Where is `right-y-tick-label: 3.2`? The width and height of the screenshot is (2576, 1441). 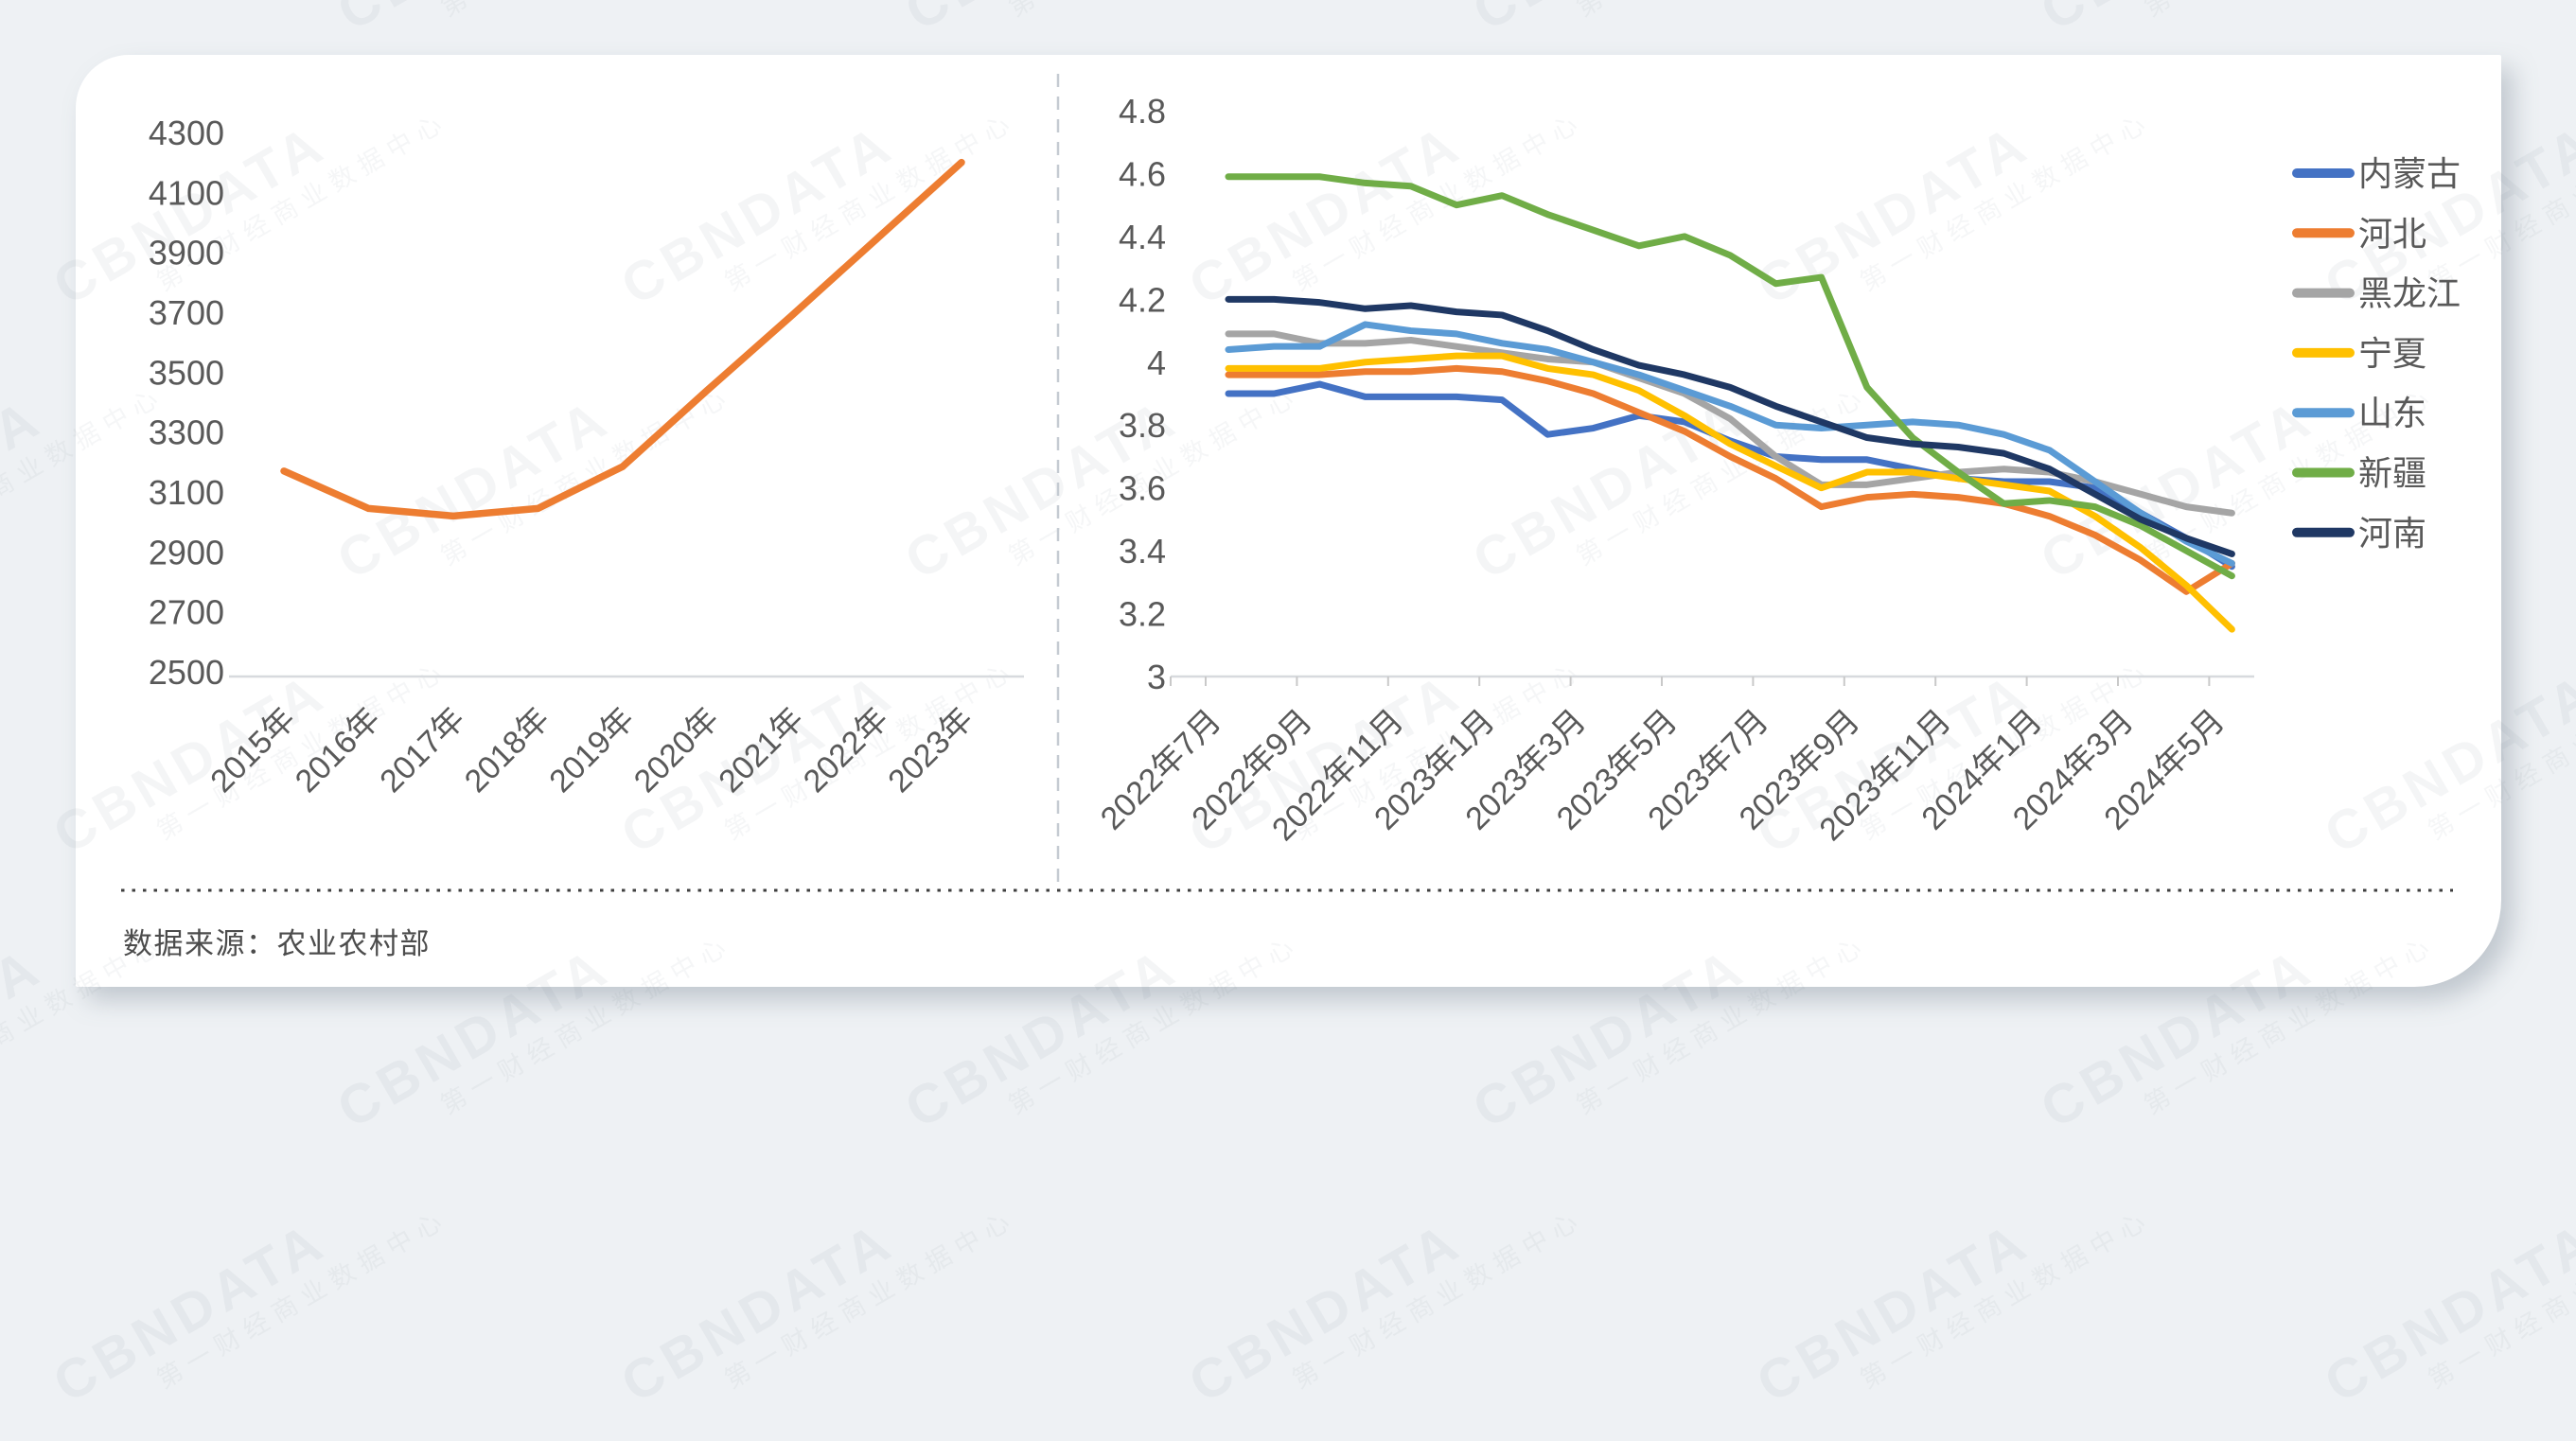 right-y-tick-label: 3.2 is located at coordinates (1142, 614).